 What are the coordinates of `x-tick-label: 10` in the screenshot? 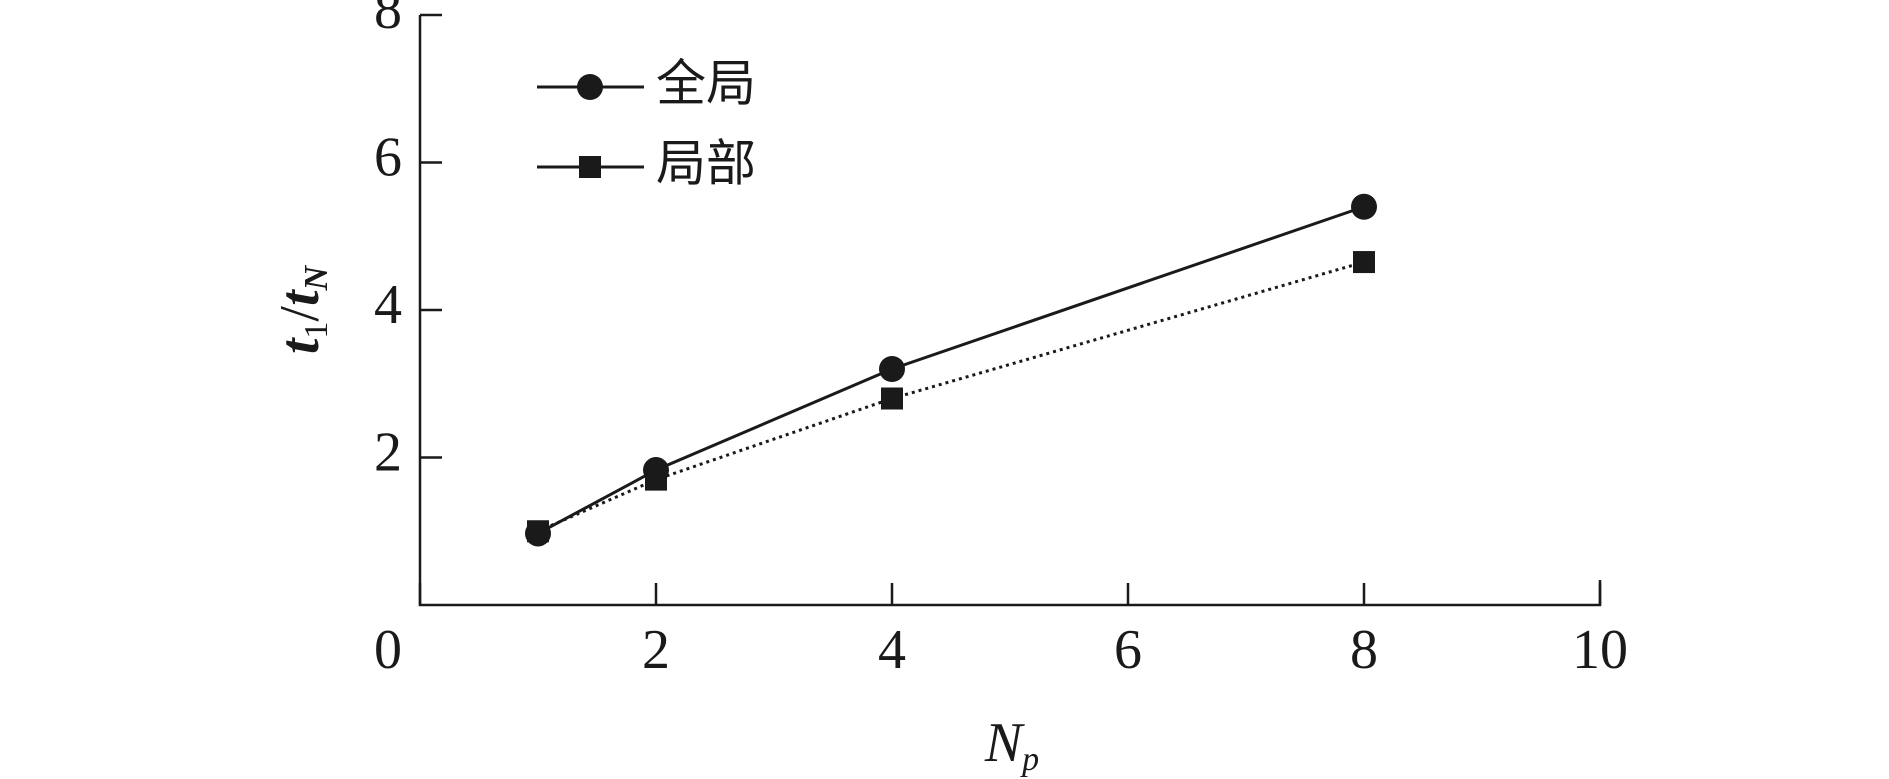 It's located at (1600, 650).